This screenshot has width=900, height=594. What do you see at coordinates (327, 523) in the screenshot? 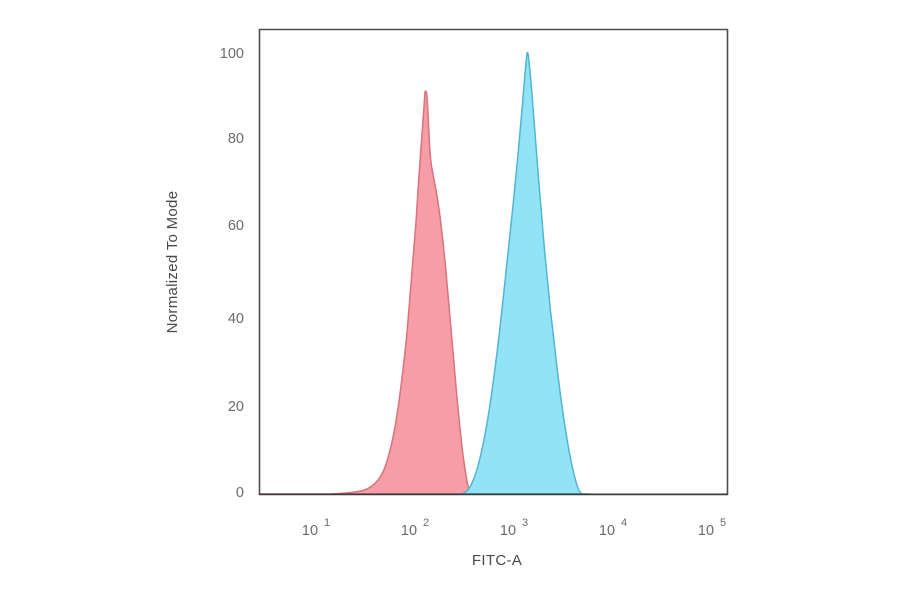
I see `x-tick-exponent: 1` at bounding box center [327, 523].